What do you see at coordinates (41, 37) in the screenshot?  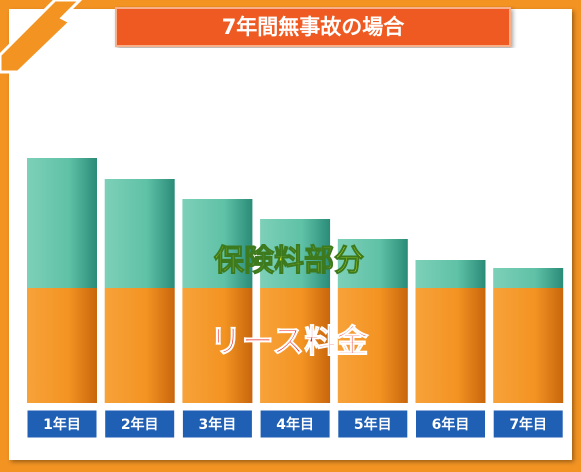 I see `corner-ribbon` at bounding box center [41, 37].